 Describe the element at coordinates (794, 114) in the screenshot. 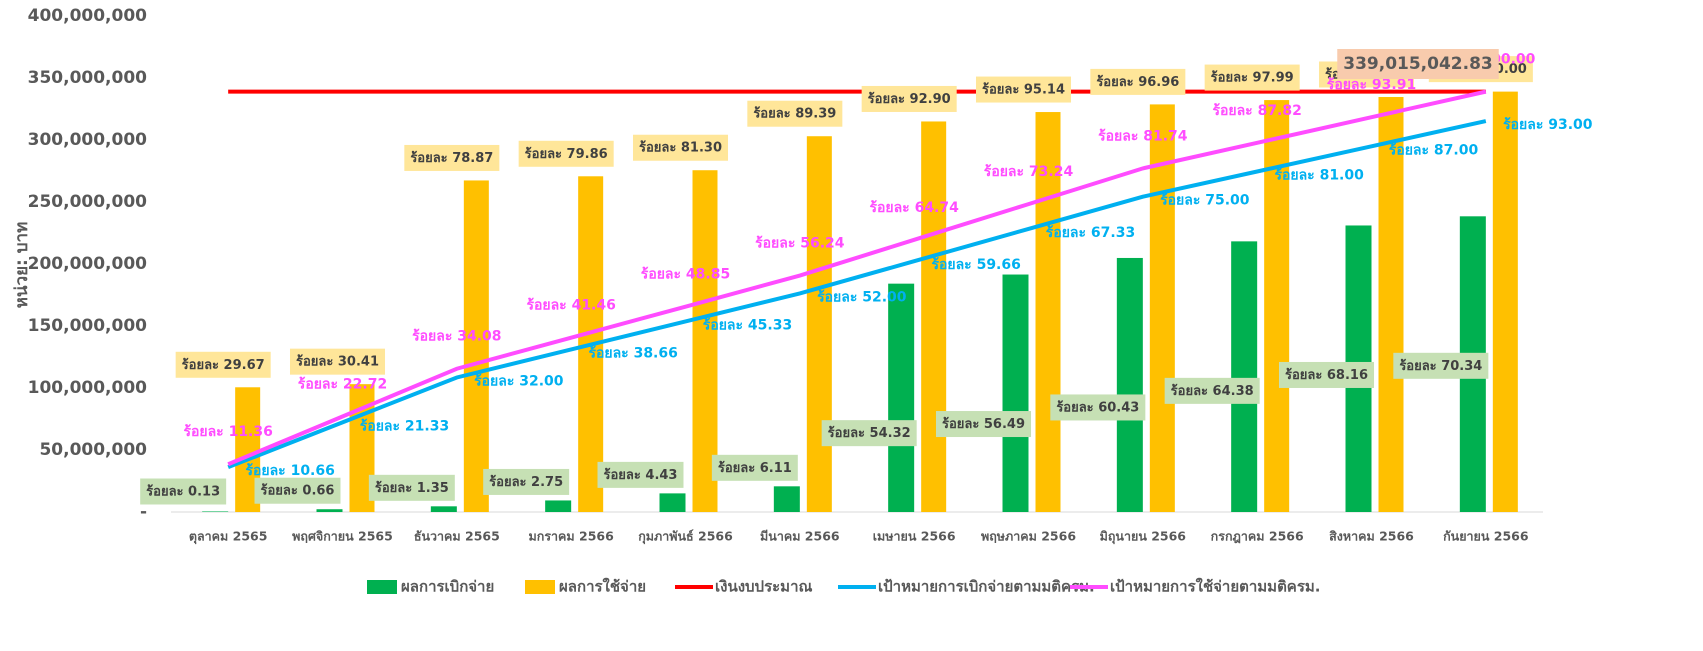

I see `data-label: ร้อยละ 89.39` at that location.